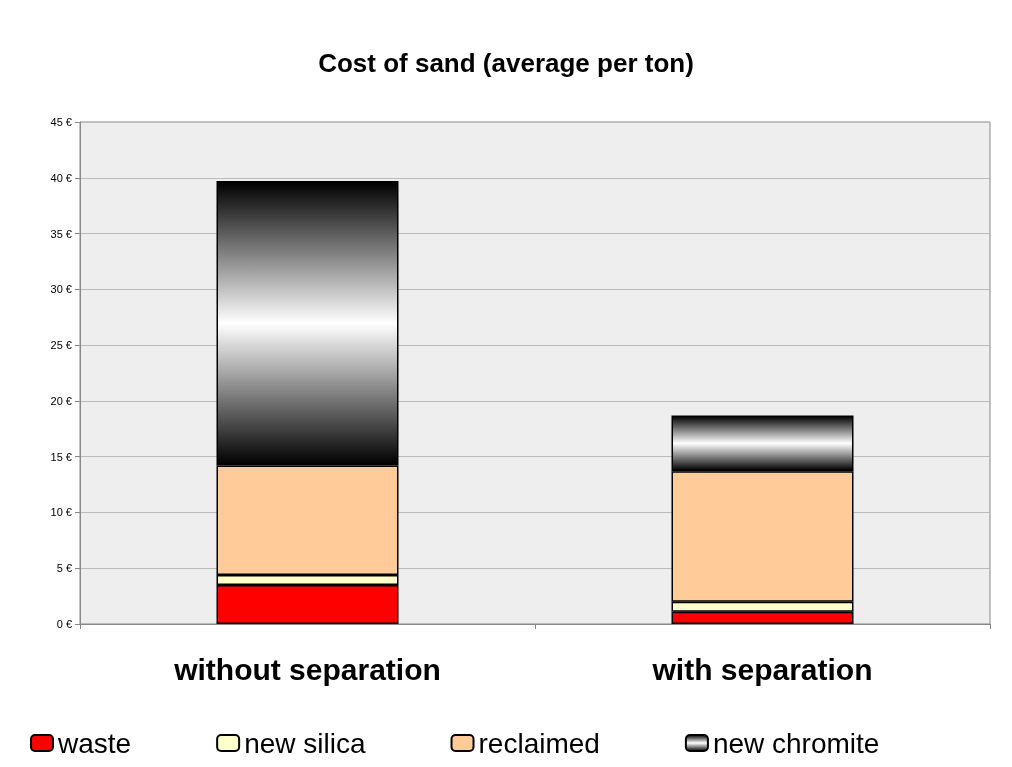  Describe the element at coordinates (305, 743) in the screenshot. I see `legend-label: new silica` at that location.